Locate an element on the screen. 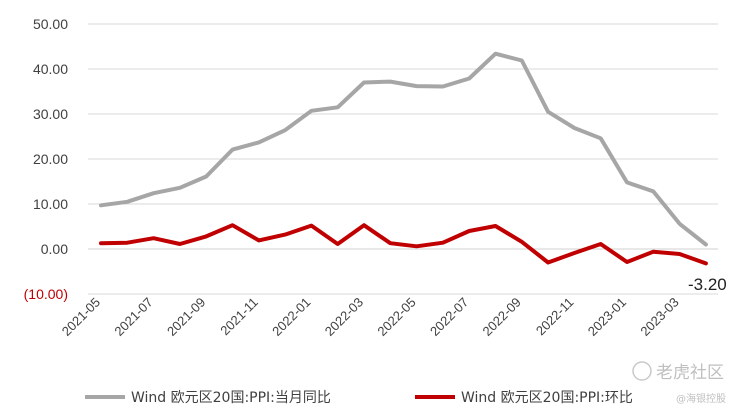 This screenshot has height=415, width=750. x-tick-label: 2022-03 is located at coordinates (344, 317).